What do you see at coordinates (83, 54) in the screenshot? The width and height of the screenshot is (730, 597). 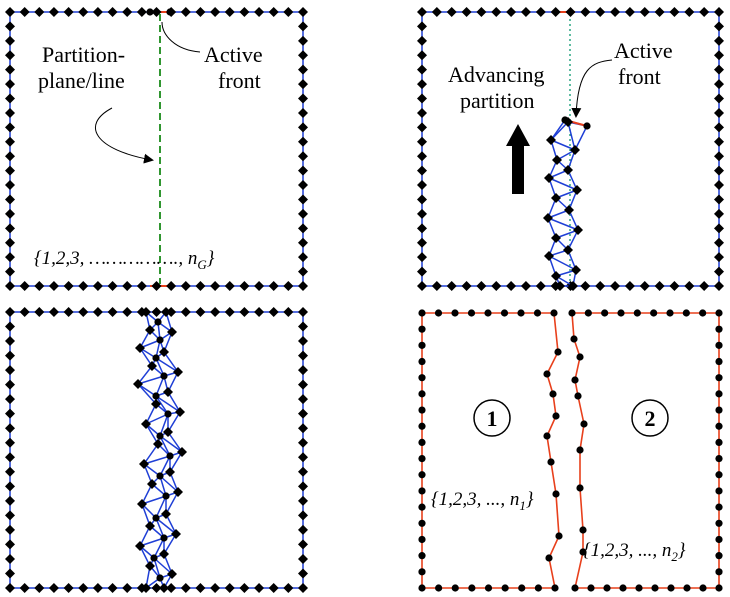 I see `label-partition-line1: Partition-` at bounding box center [83, 54].